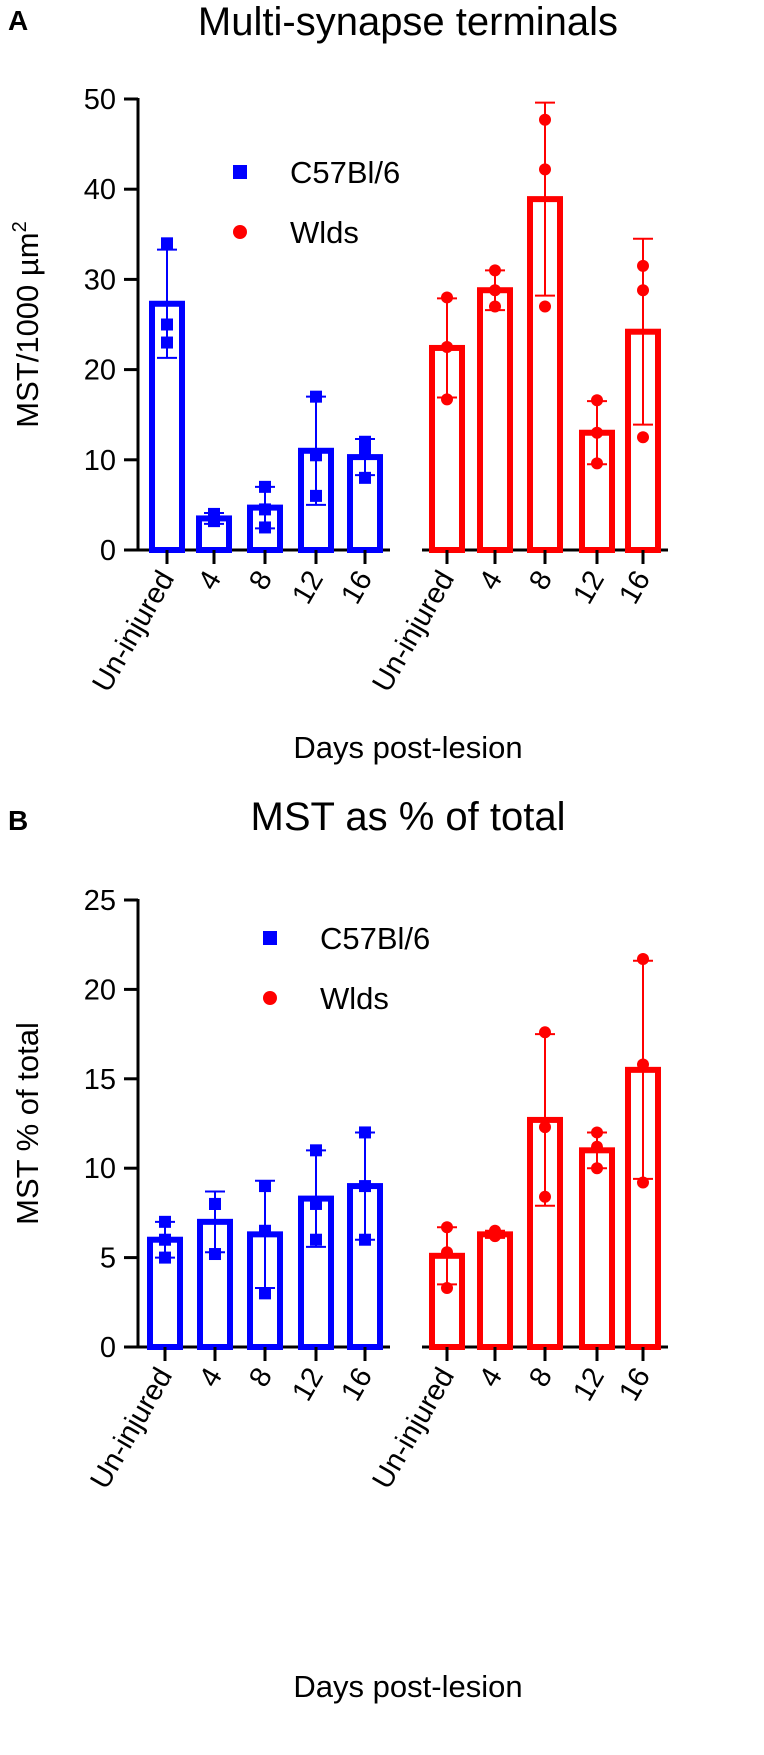 This screenshot has width=764, height=1755. Describe the element at coordinates (408, 22) in the screenshot. I see `chart-title: Multi-synapse terminals` at that location.